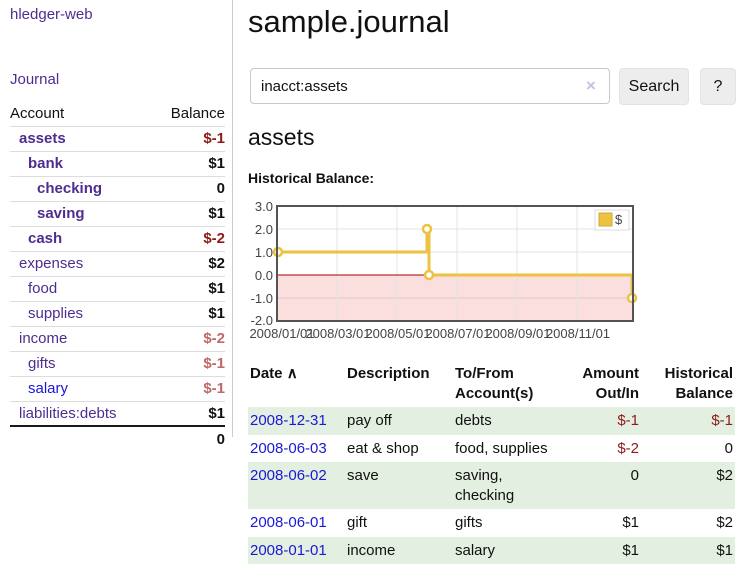  Describe the element at coordinates (292, 373) in the screenshot. I see `sort-ascending-icon: ∧` at that location.